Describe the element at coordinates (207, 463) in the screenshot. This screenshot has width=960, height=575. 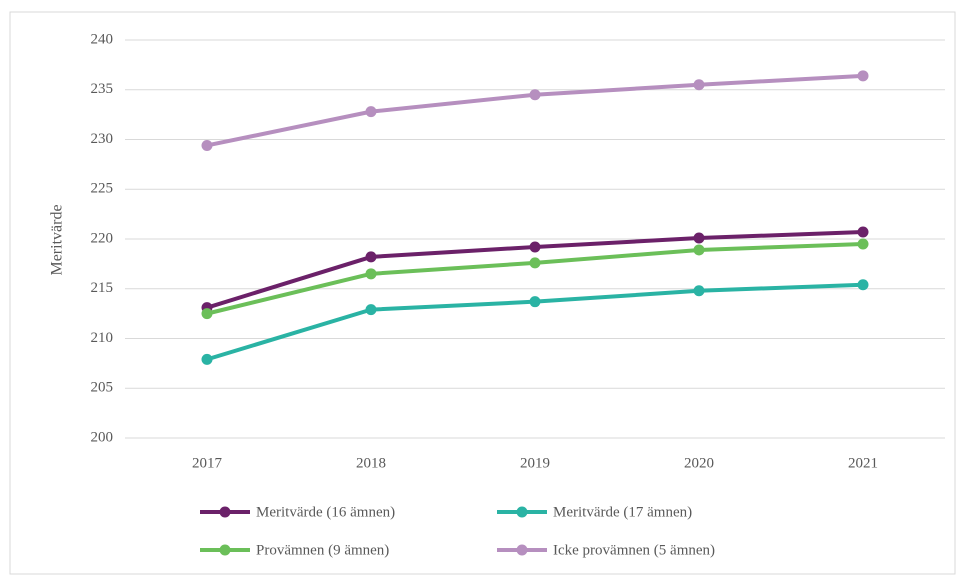
I see `x-tick-label: 2017` at that location.